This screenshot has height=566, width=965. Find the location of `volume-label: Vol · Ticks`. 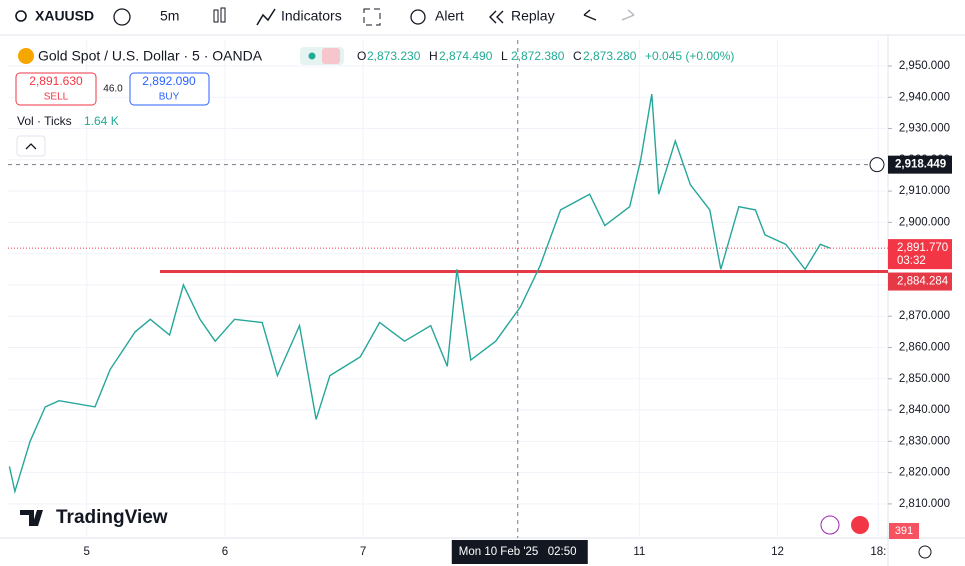

volume-label: Vol · Ticks is located at coordinates (44, 121).